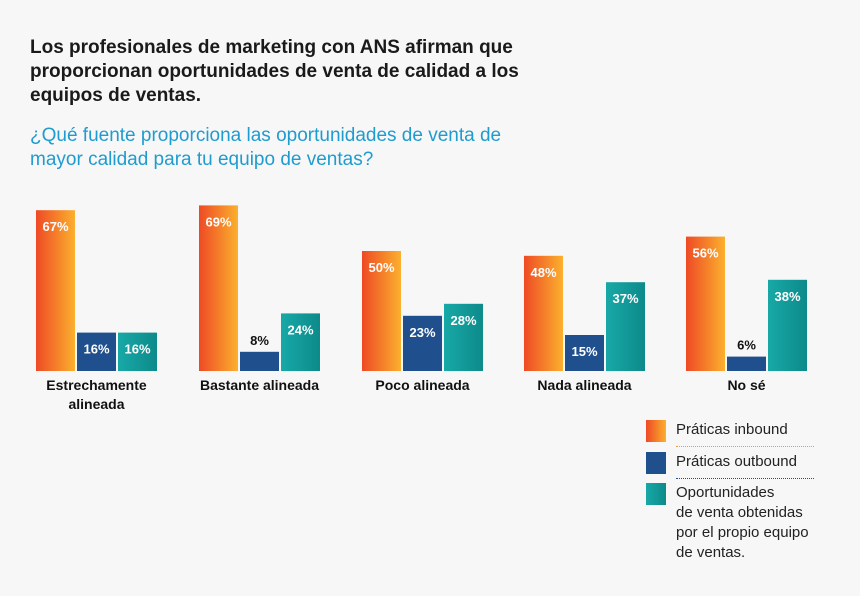 Image resolution: width=860 pixels, height=596 pixels. Describe the element at coordinates (55, 226) in the screenshot. I see `data-label-inbound-0: 67%` at that location.